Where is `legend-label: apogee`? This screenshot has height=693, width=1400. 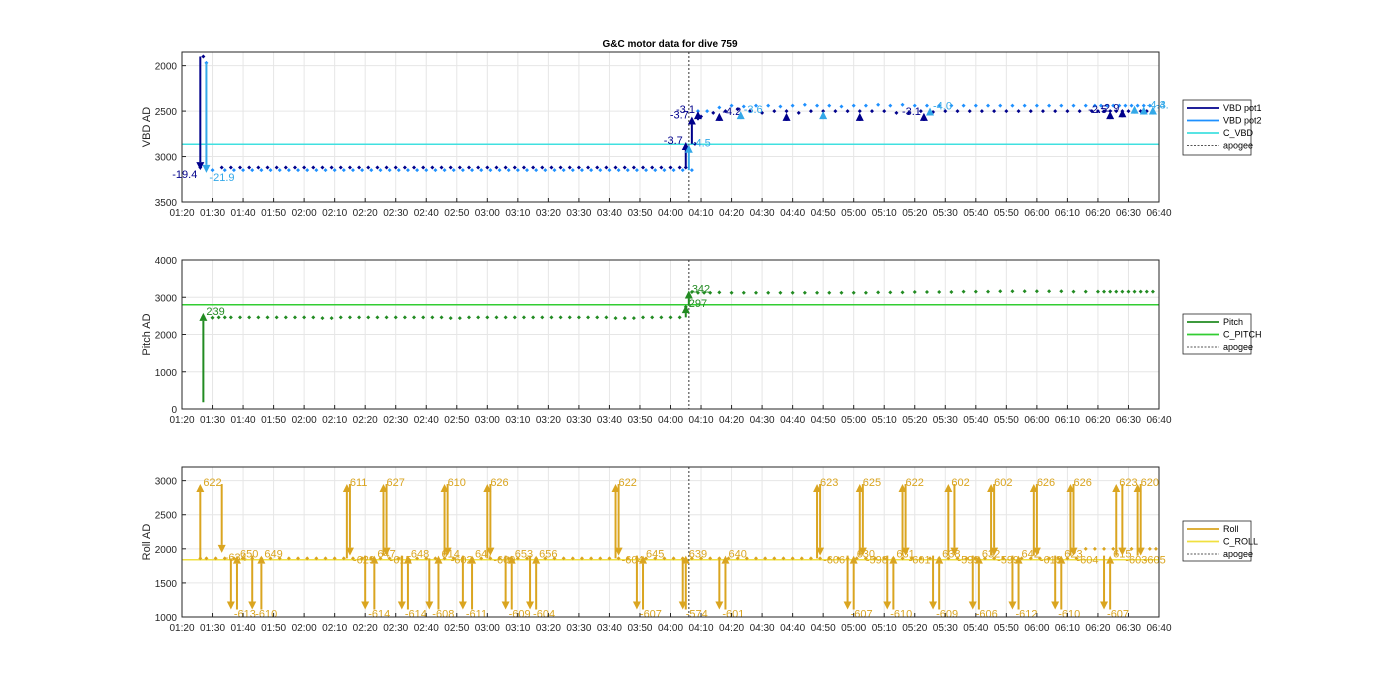 legend-label: apogee is located at coordinates (1238, 554).